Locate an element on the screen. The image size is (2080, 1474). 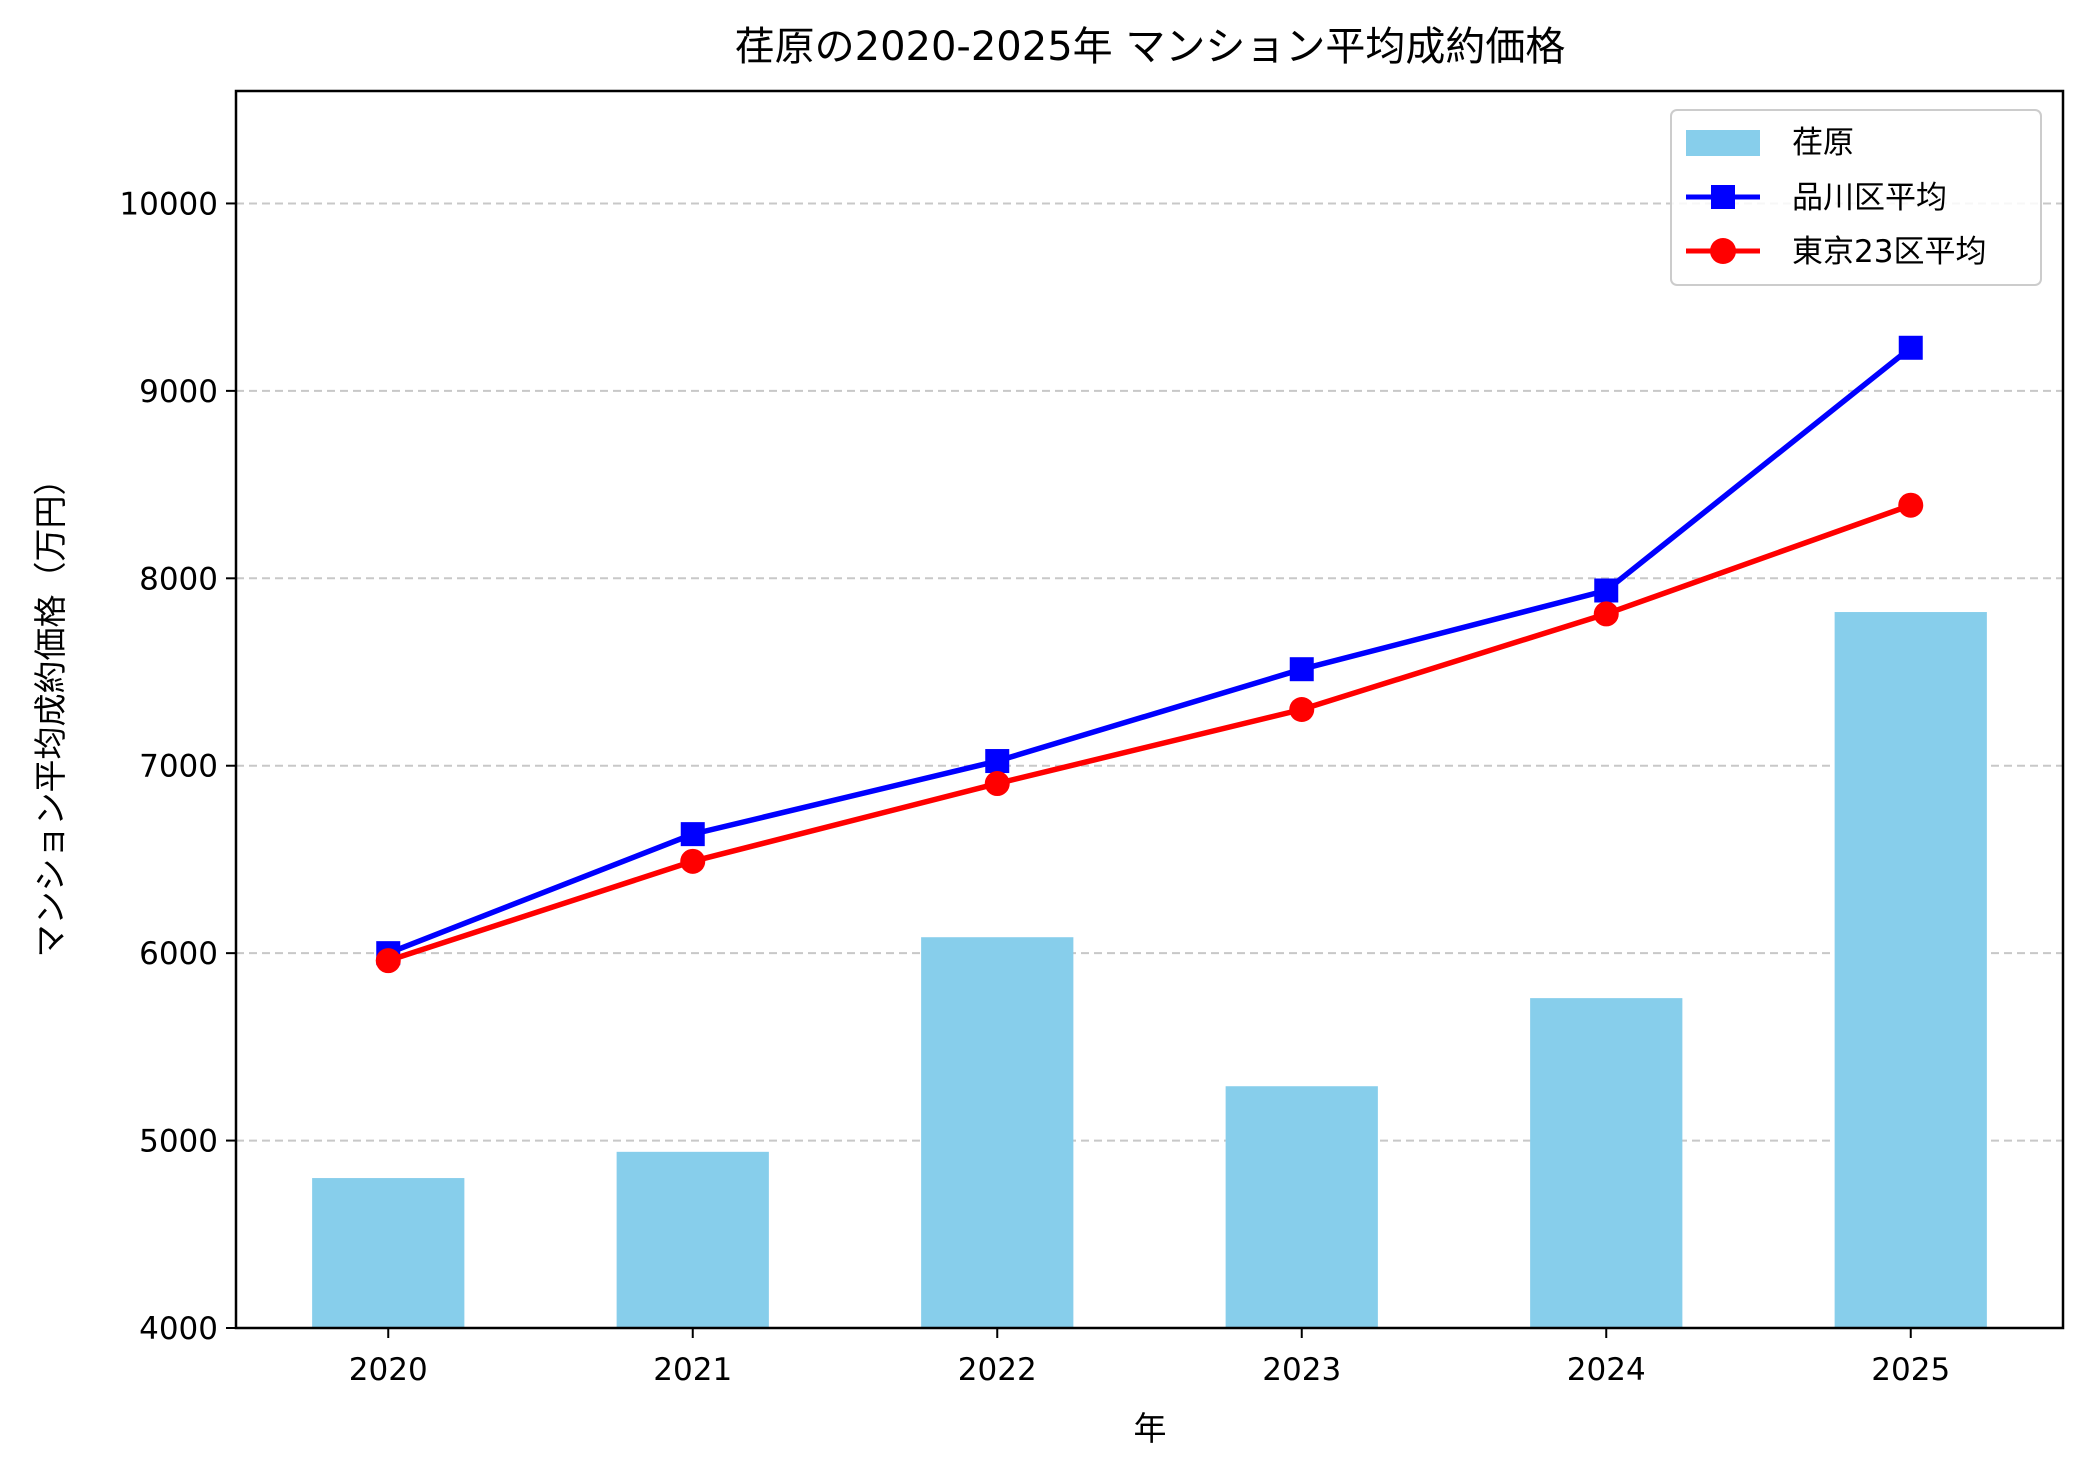
y-tick-label: 6000 is located at coordinates (178, 954).